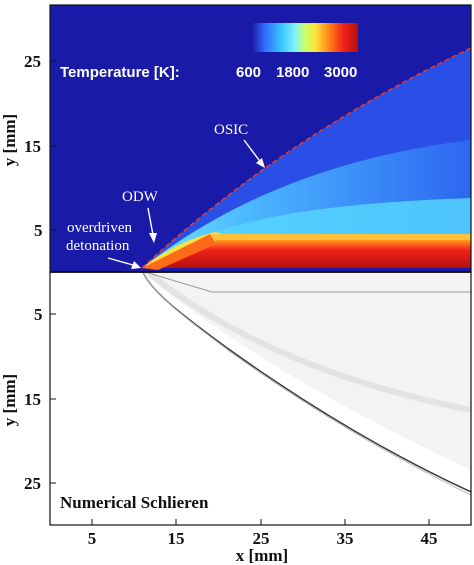 The height and width of the screenshot is (565, 474). Describe the element at coordinates (134, 502) in the screenshot. I see `schlieren-title: Numerical Schlieren` at that location.